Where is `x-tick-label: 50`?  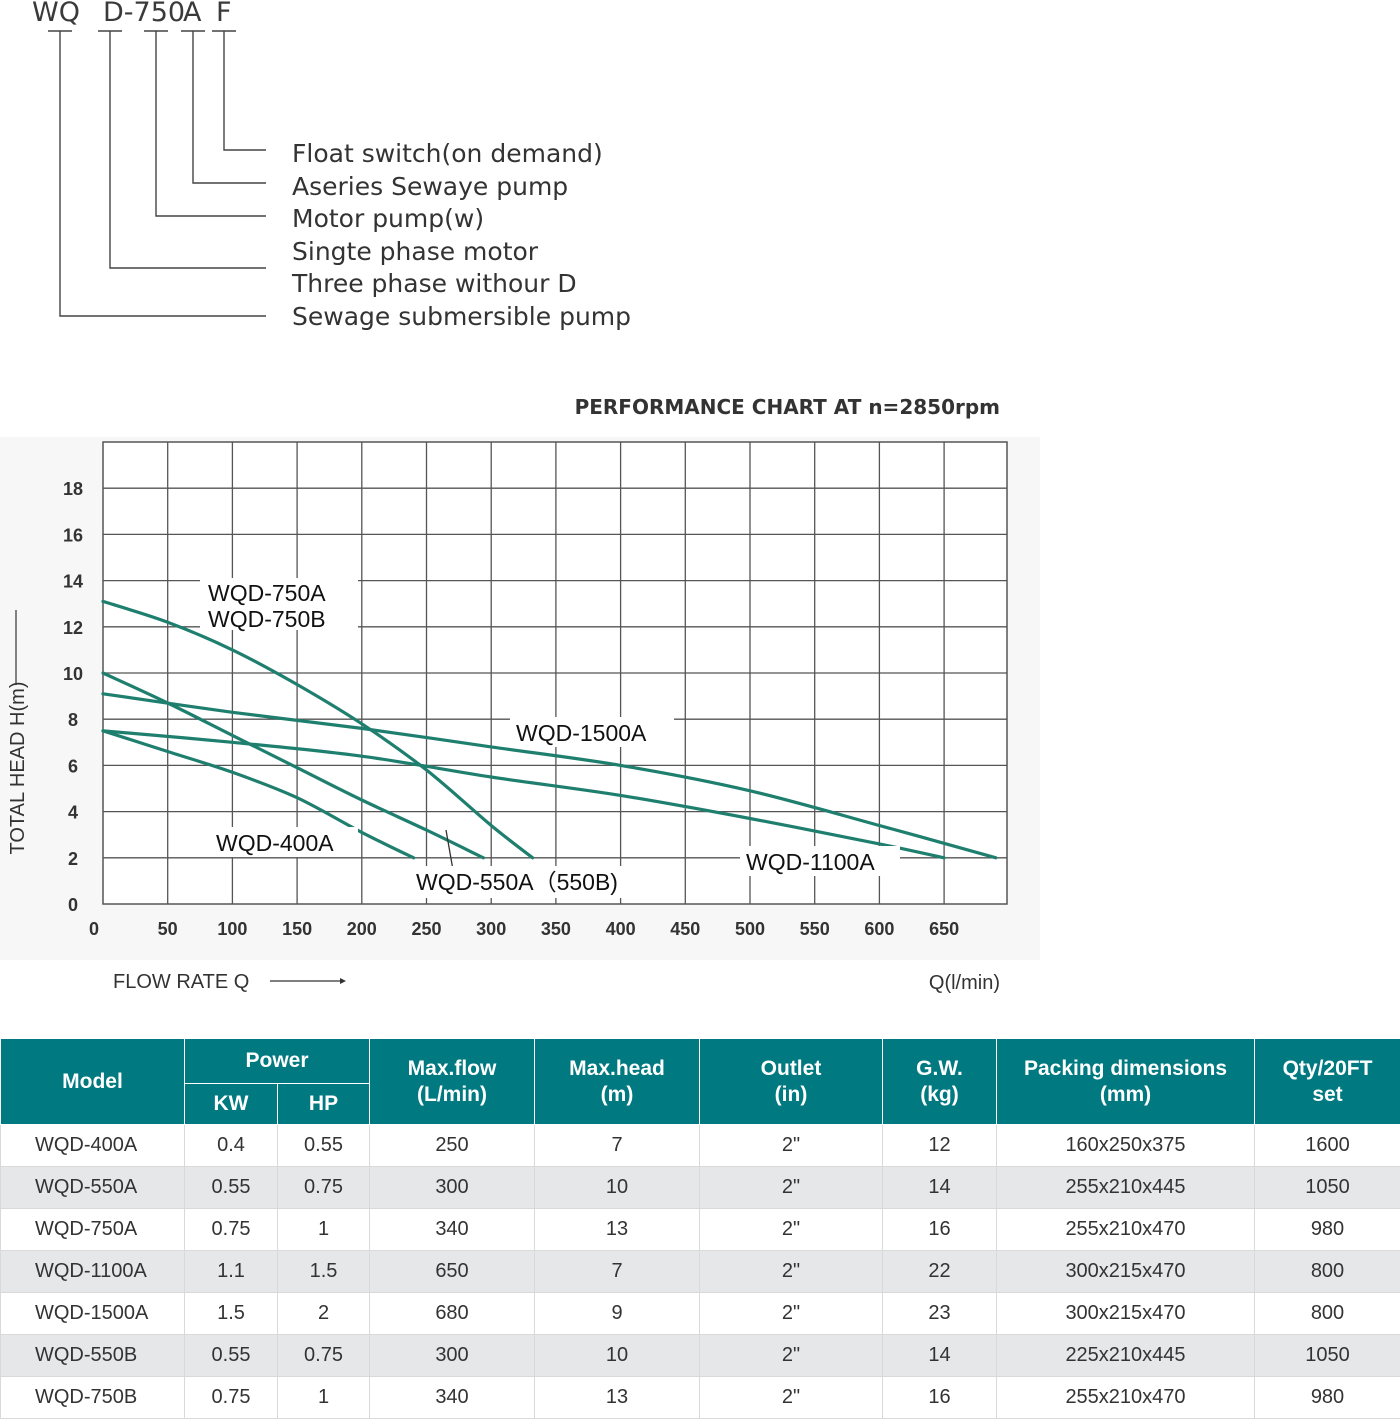
x-tick-label: 50 is located at coordinates (168, 929).